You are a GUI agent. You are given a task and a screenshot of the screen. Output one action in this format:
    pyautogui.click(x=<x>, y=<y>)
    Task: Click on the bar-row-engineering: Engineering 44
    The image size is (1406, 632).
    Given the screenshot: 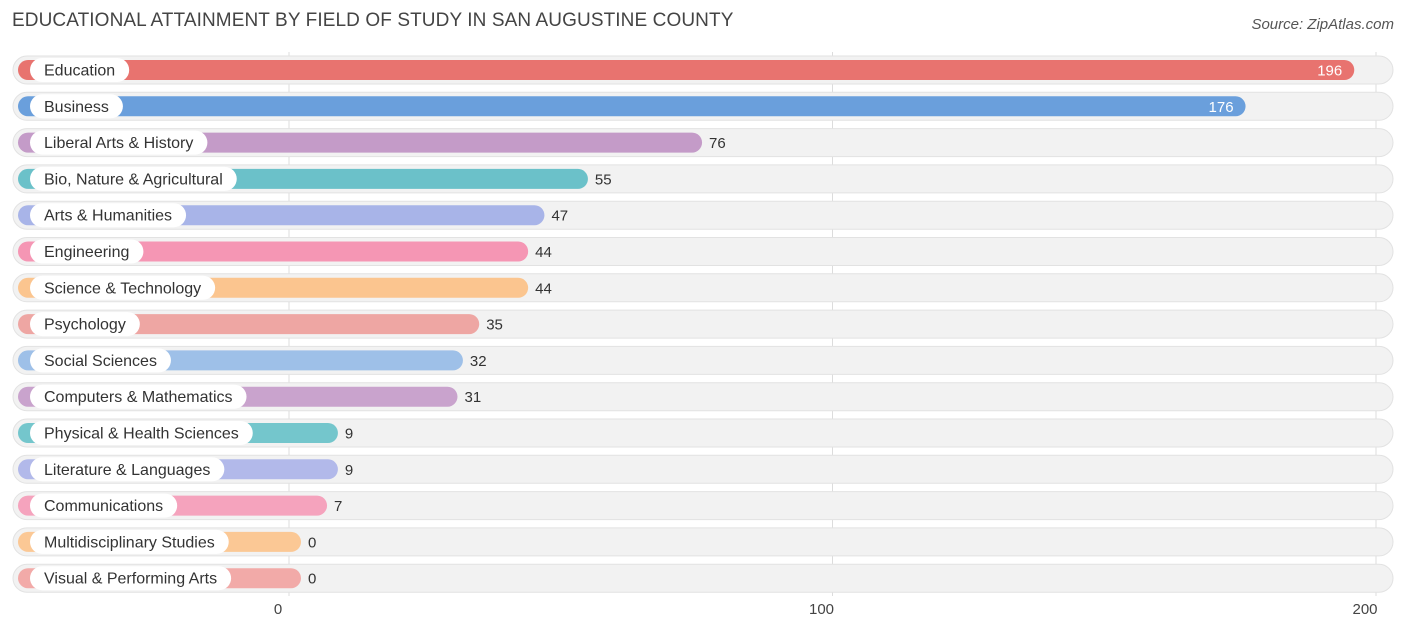 What is the action you would take?
    pyautogui.click(x=703, y=251)
    